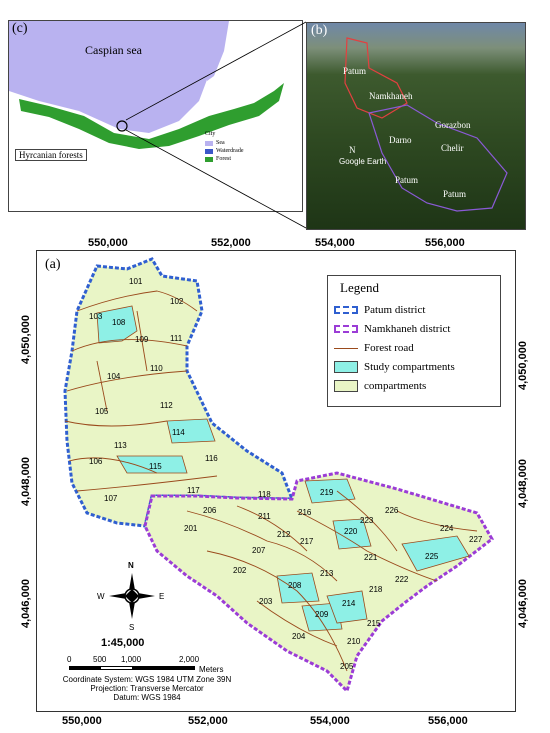 Image resolution: width=550 pixels, height=733 pixels. Describe the element at coordinates (307, 541) in the screenshot. I see `compartment-217: 217` at that location.